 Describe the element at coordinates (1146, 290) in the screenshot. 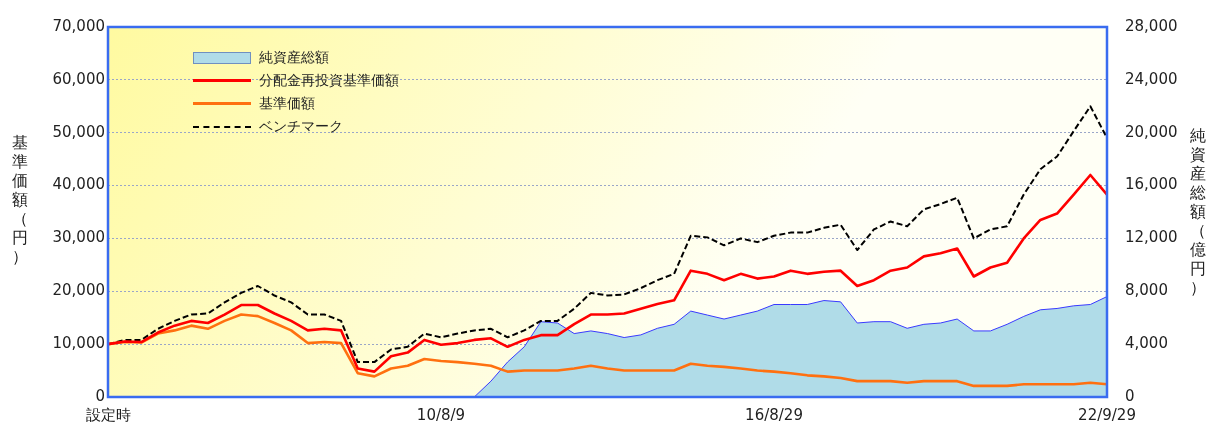

I see `y2-tick-label: 8,000` at that location.